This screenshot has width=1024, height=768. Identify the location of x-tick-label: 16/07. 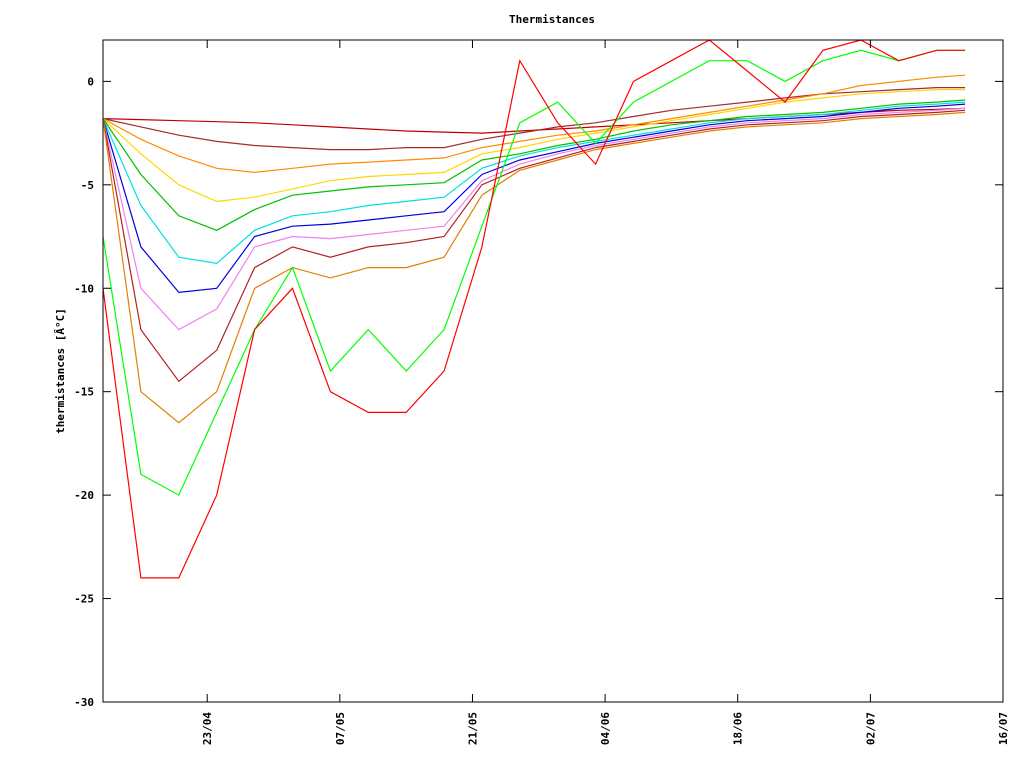
(1003, 728).